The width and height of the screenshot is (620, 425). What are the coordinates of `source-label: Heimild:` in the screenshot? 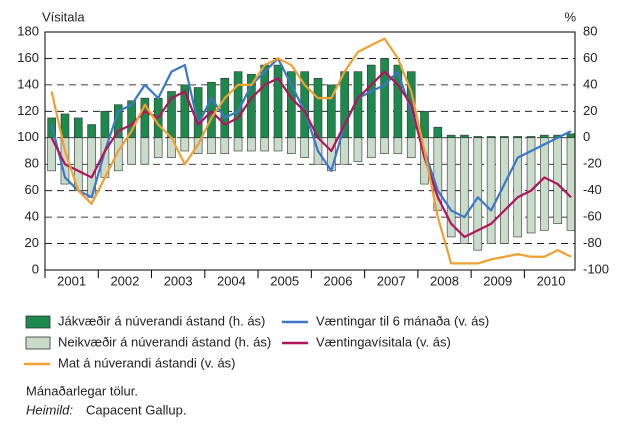 It's located at (49, 409).